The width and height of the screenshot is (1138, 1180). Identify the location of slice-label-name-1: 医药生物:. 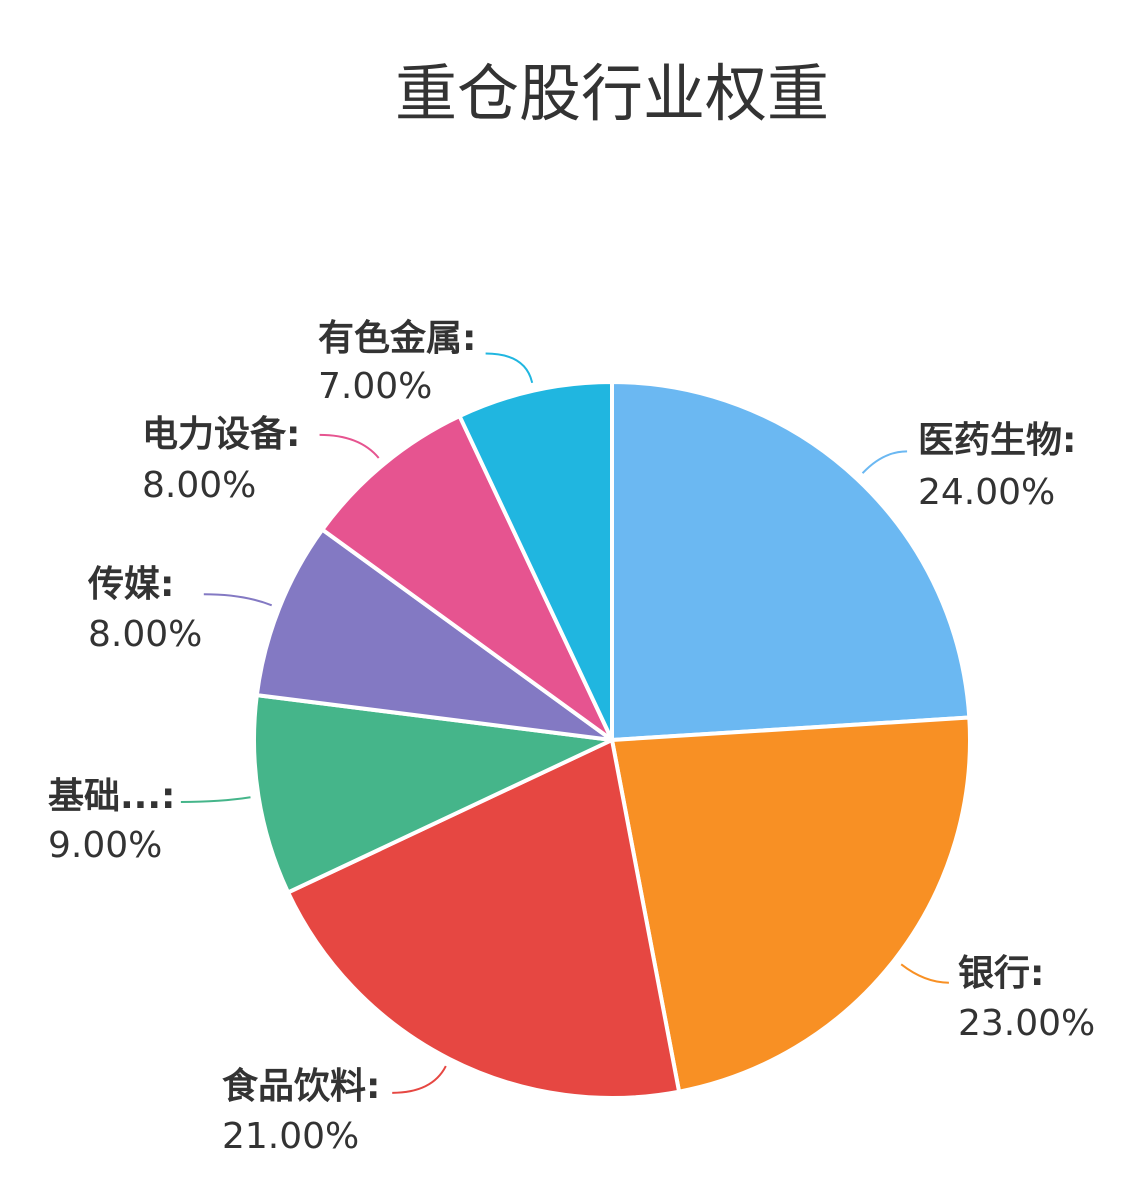
(997, 440).